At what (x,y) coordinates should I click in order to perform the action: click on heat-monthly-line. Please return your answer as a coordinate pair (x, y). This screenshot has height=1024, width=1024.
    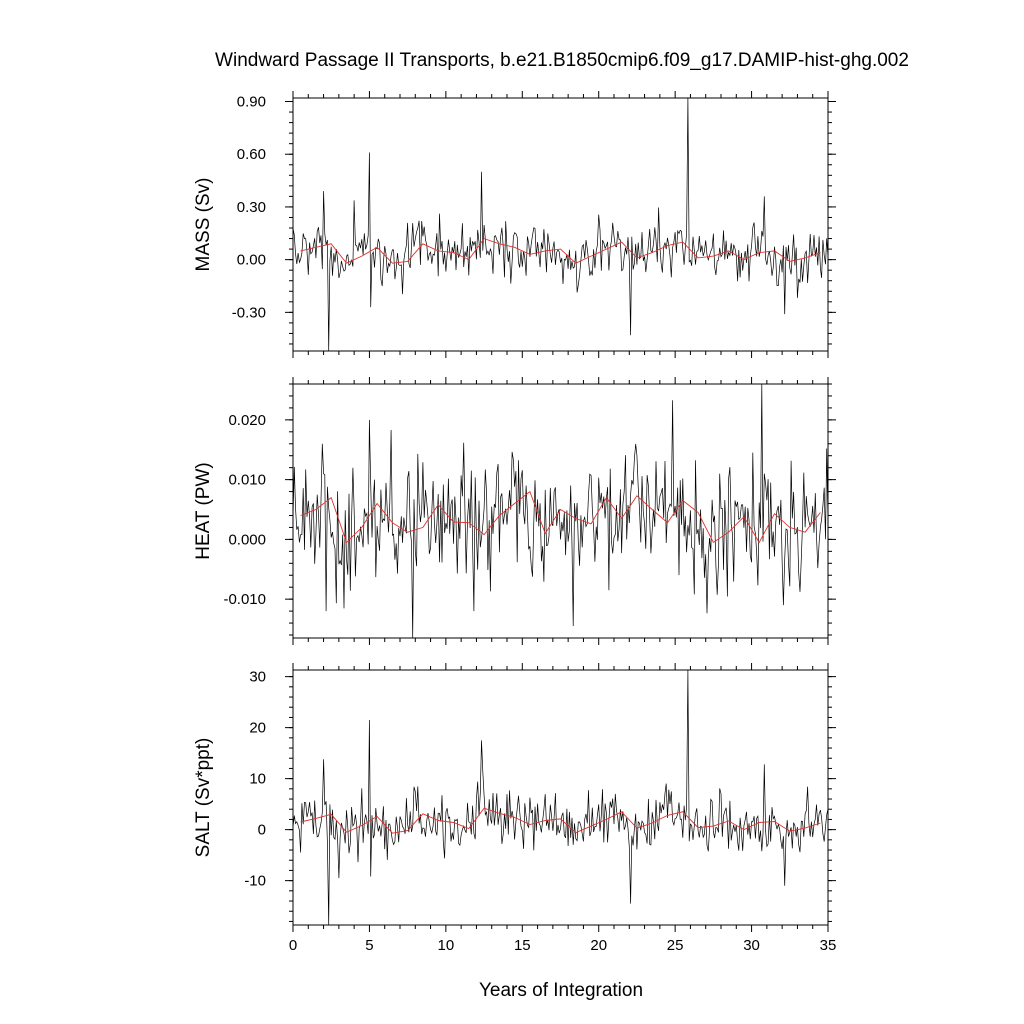
    Looking at the image, I should click on (560, 511).